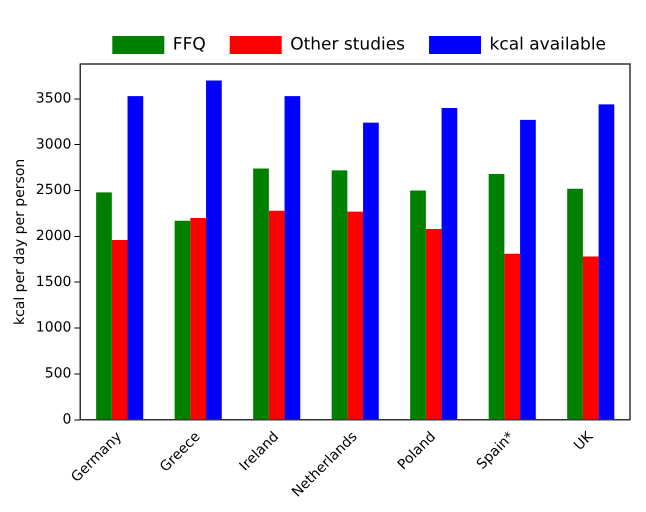 The image size is (646, 512). I want to click on y-axis-title: kcal per day per person, so click(20, 242).